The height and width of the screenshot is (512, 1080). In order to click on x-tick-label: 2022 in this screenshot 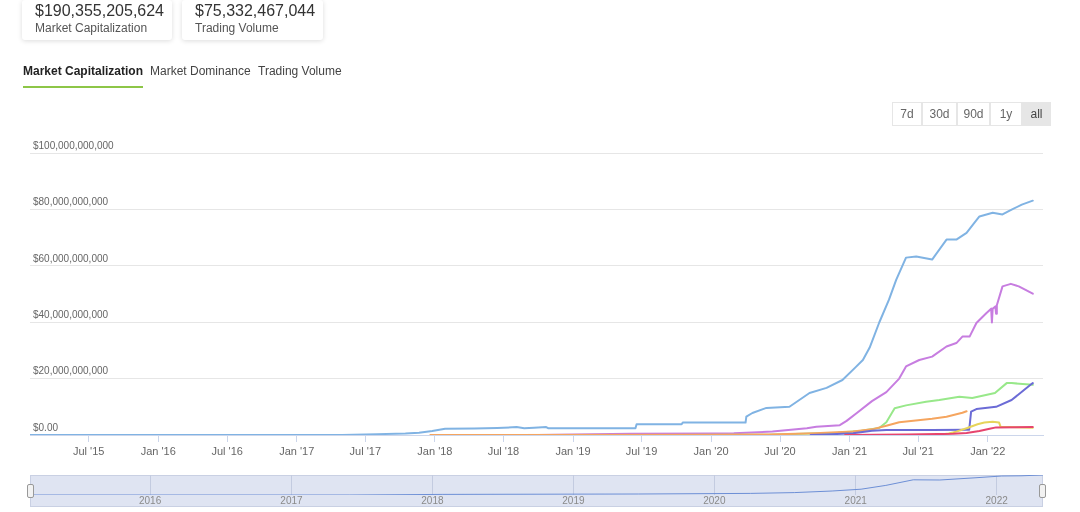, I will do `click(997, 500)`.